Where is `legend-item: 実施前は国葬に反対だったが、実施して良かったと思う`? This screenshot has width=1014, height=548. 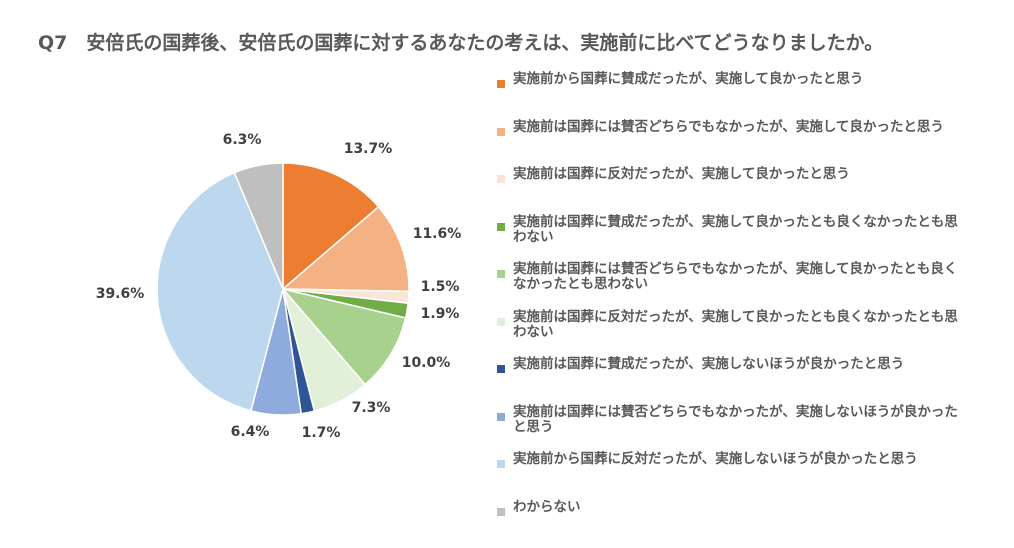 legend-item: 実施前は国葬に反対だったが、実施して良かったと思う is located at coordinates (732, 175).